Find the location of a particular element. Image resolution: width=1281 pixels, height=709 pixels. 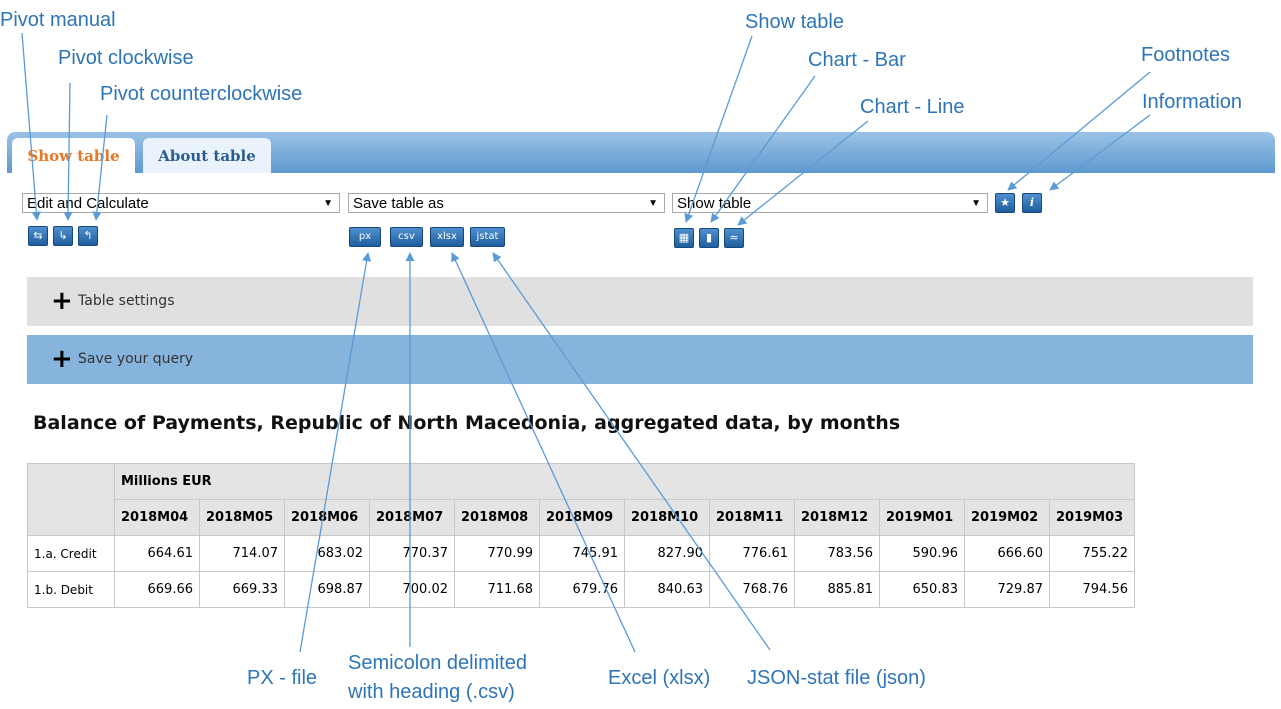

cell: 783.56 is located at coordinates (837, 553).